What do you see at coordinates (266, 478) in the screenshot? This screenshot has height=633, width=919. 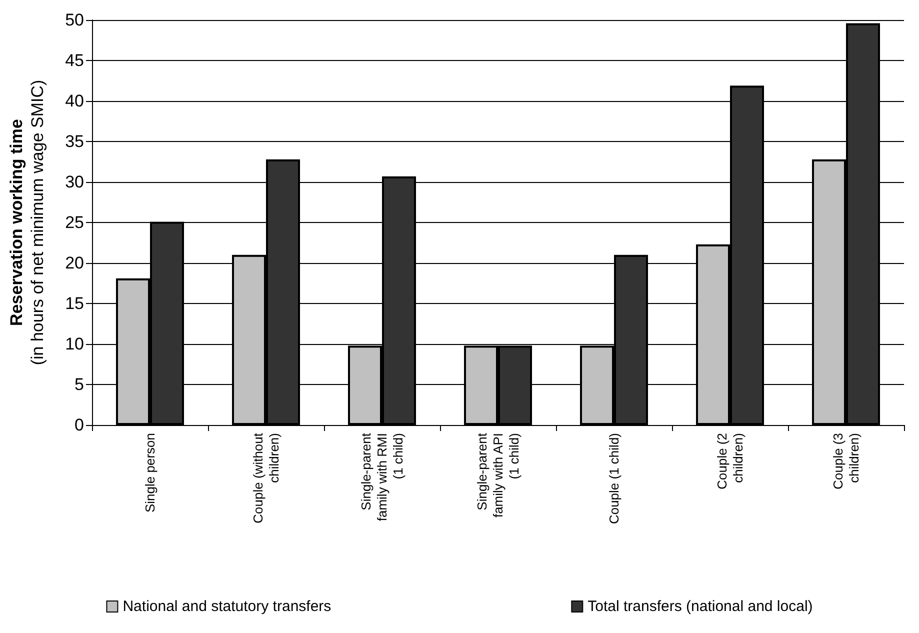 I see `x-tick-label: Couple (without children)` at bounding box center [266, 478].